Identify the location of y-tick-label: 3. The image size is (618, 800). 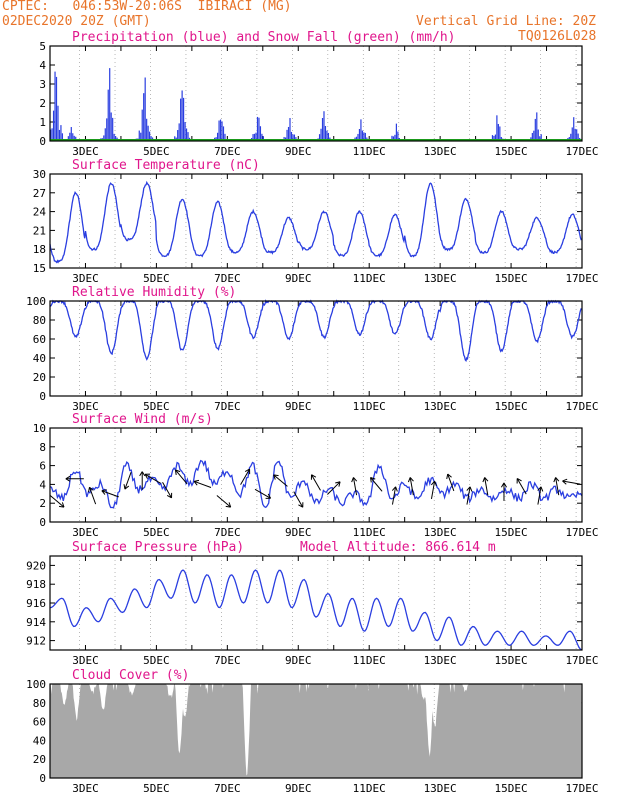
(42, 84).